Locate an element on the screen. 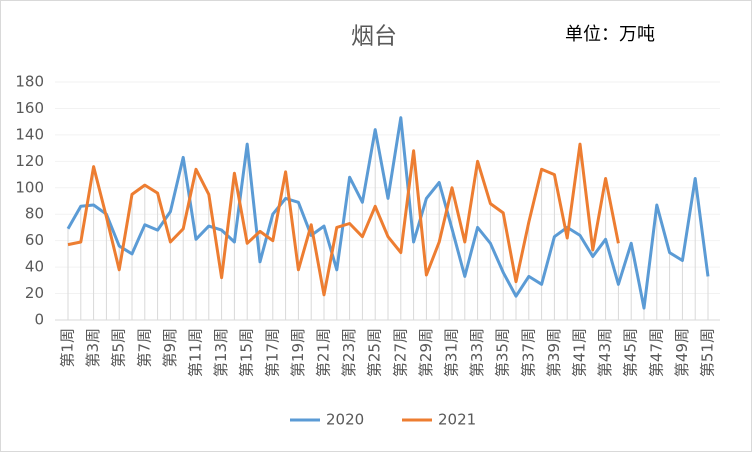 The height and width of the screenshot is (456, 752). x-tick-label: 第27周 is located at coordinates (400, 352).